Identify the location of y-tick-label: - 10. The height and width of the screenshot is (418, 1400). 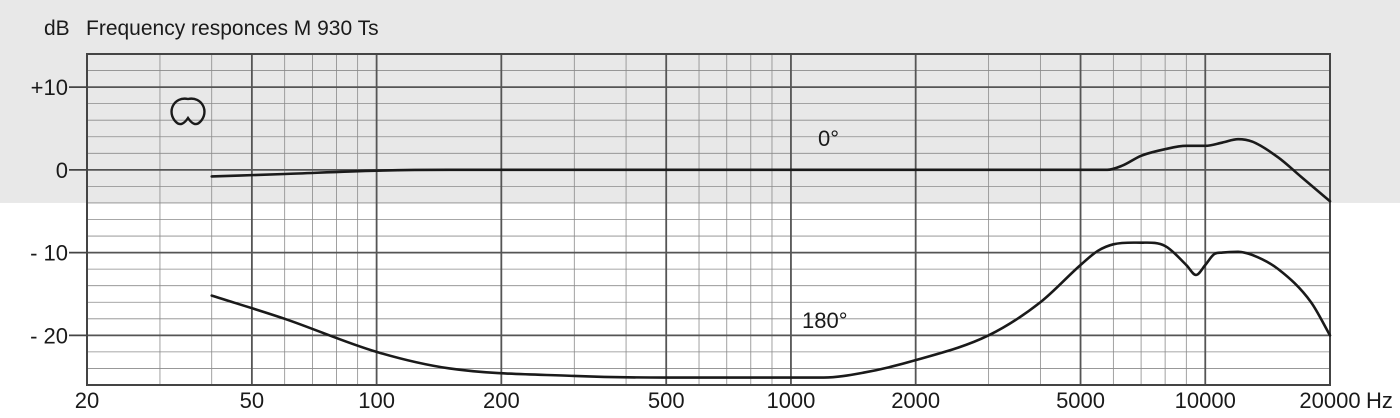
(49, 253).